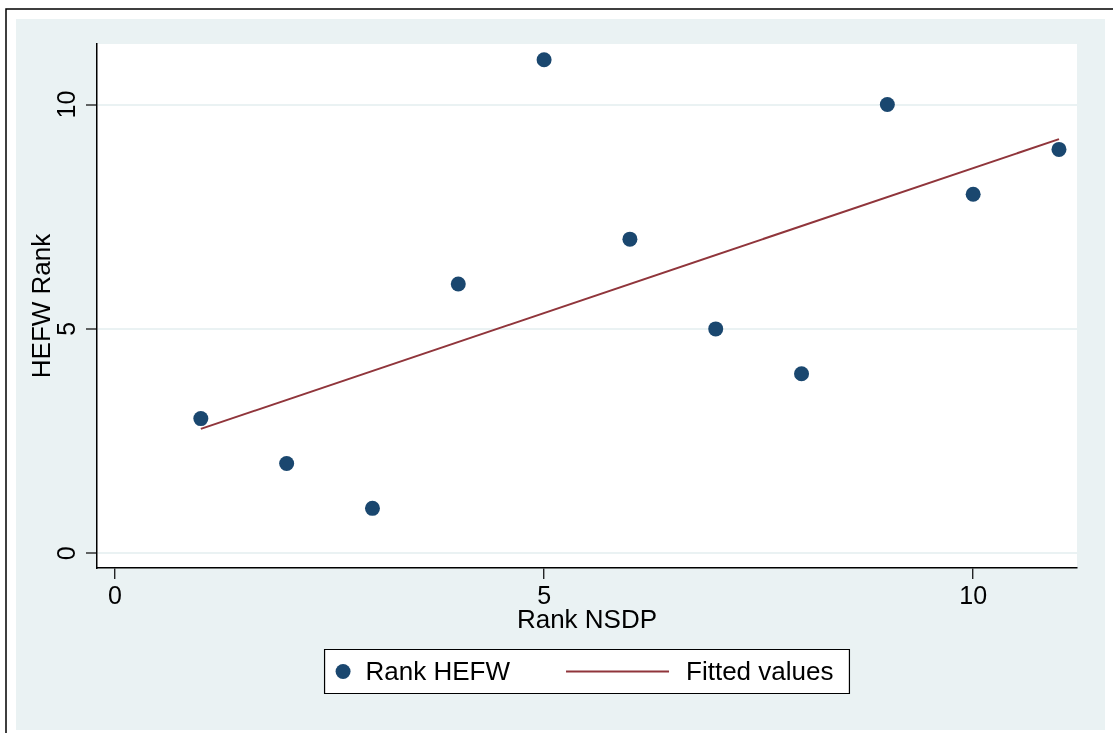  I want to click on x-tick-label: 10, so click(973, 594).